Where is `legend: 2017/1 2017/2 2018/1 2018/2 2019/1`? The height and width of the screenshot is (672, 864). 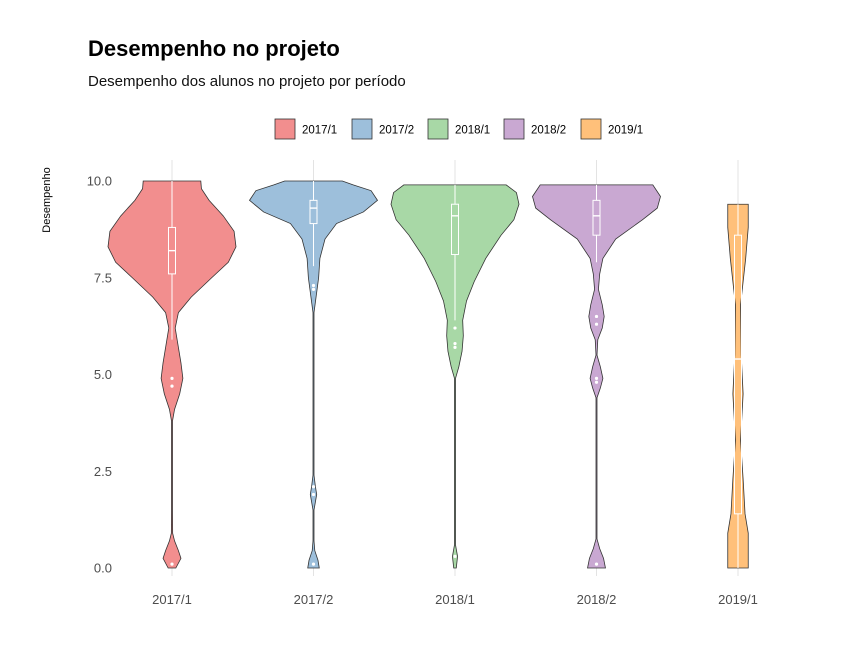 legend: 2017/1 2017/2 2018/1 2018/2 2019/1 is located at coordinates (458, 129).